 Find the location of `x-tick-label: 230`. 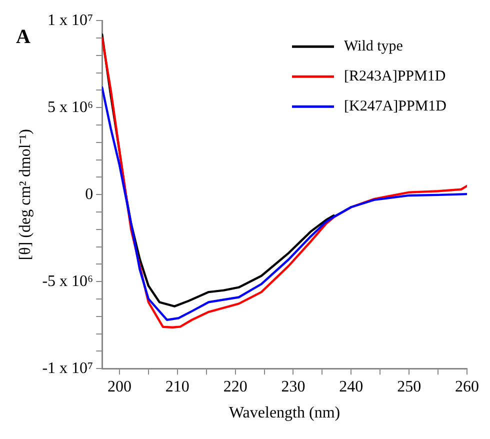

x-tick-label: 230 is located at coordinates (293, 387).